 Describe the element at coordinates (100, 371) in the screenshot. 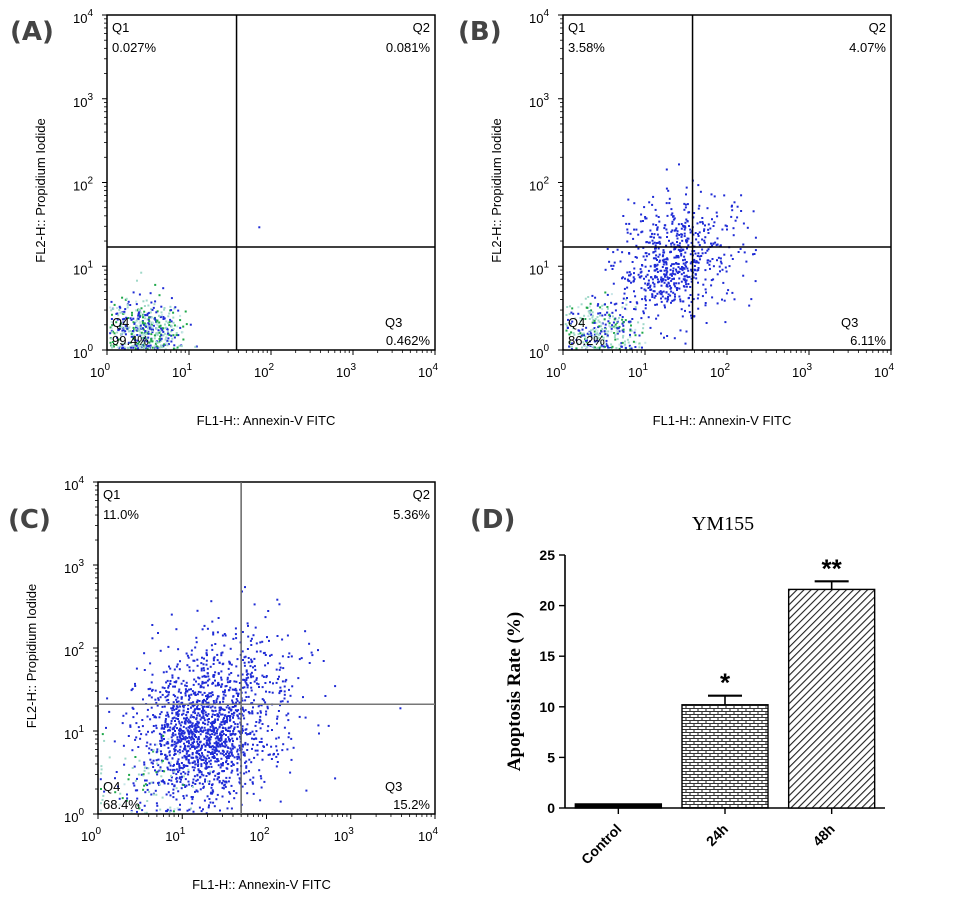

I see `x-tick-label: 10⁰` at that location.